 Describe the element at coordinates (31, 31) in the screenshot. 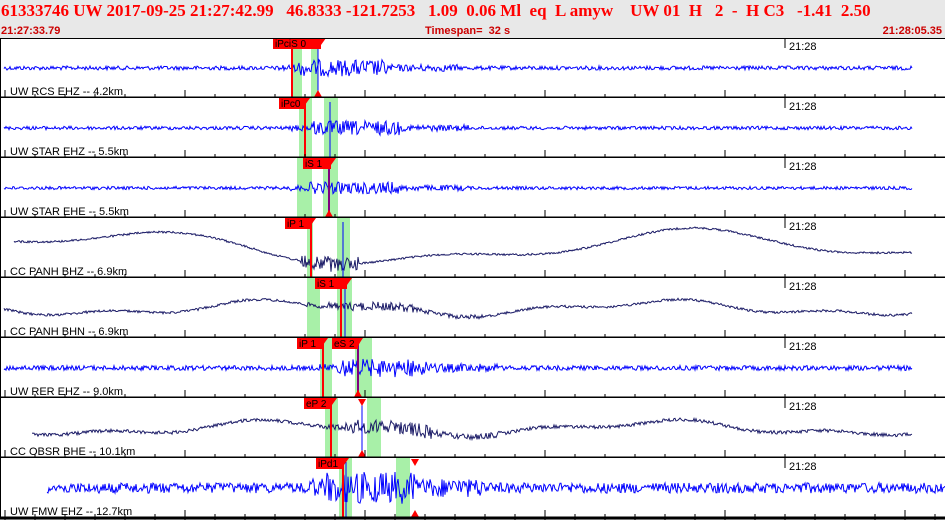

I see `start-time-label: 21:27:33.79` at that location.